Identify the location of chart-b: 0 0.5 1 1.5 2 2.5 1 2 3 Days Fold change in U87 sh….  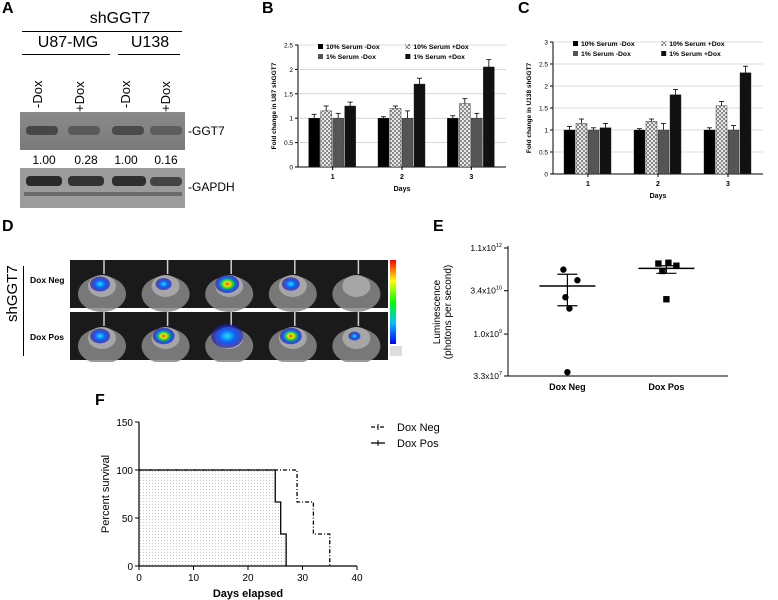
(388, 118).